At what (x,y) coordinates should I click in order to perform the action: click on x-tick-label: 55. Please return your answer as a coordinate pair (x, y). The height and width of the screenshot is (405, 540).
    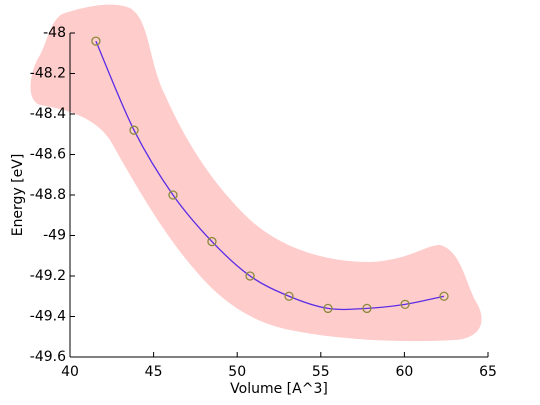
    Looking at the image, I should click on (321, 372).